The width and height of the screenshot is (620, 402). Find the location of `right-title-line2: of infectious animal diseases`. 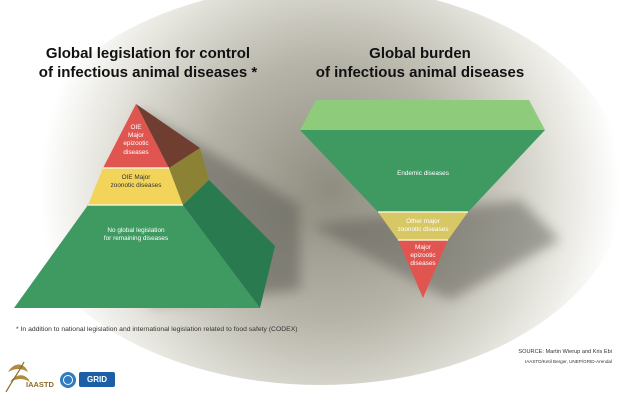

right-title-line2: of infectious animal diseases is located at coordinates (420, 72).